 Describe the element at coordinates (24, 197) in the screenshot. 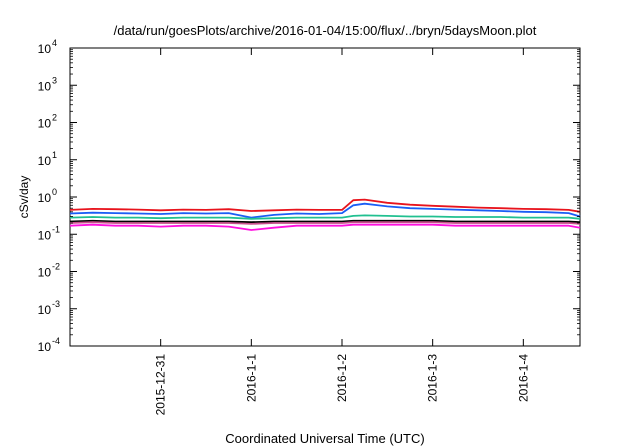

I see `y-axis-label: cSv/day` at that location.